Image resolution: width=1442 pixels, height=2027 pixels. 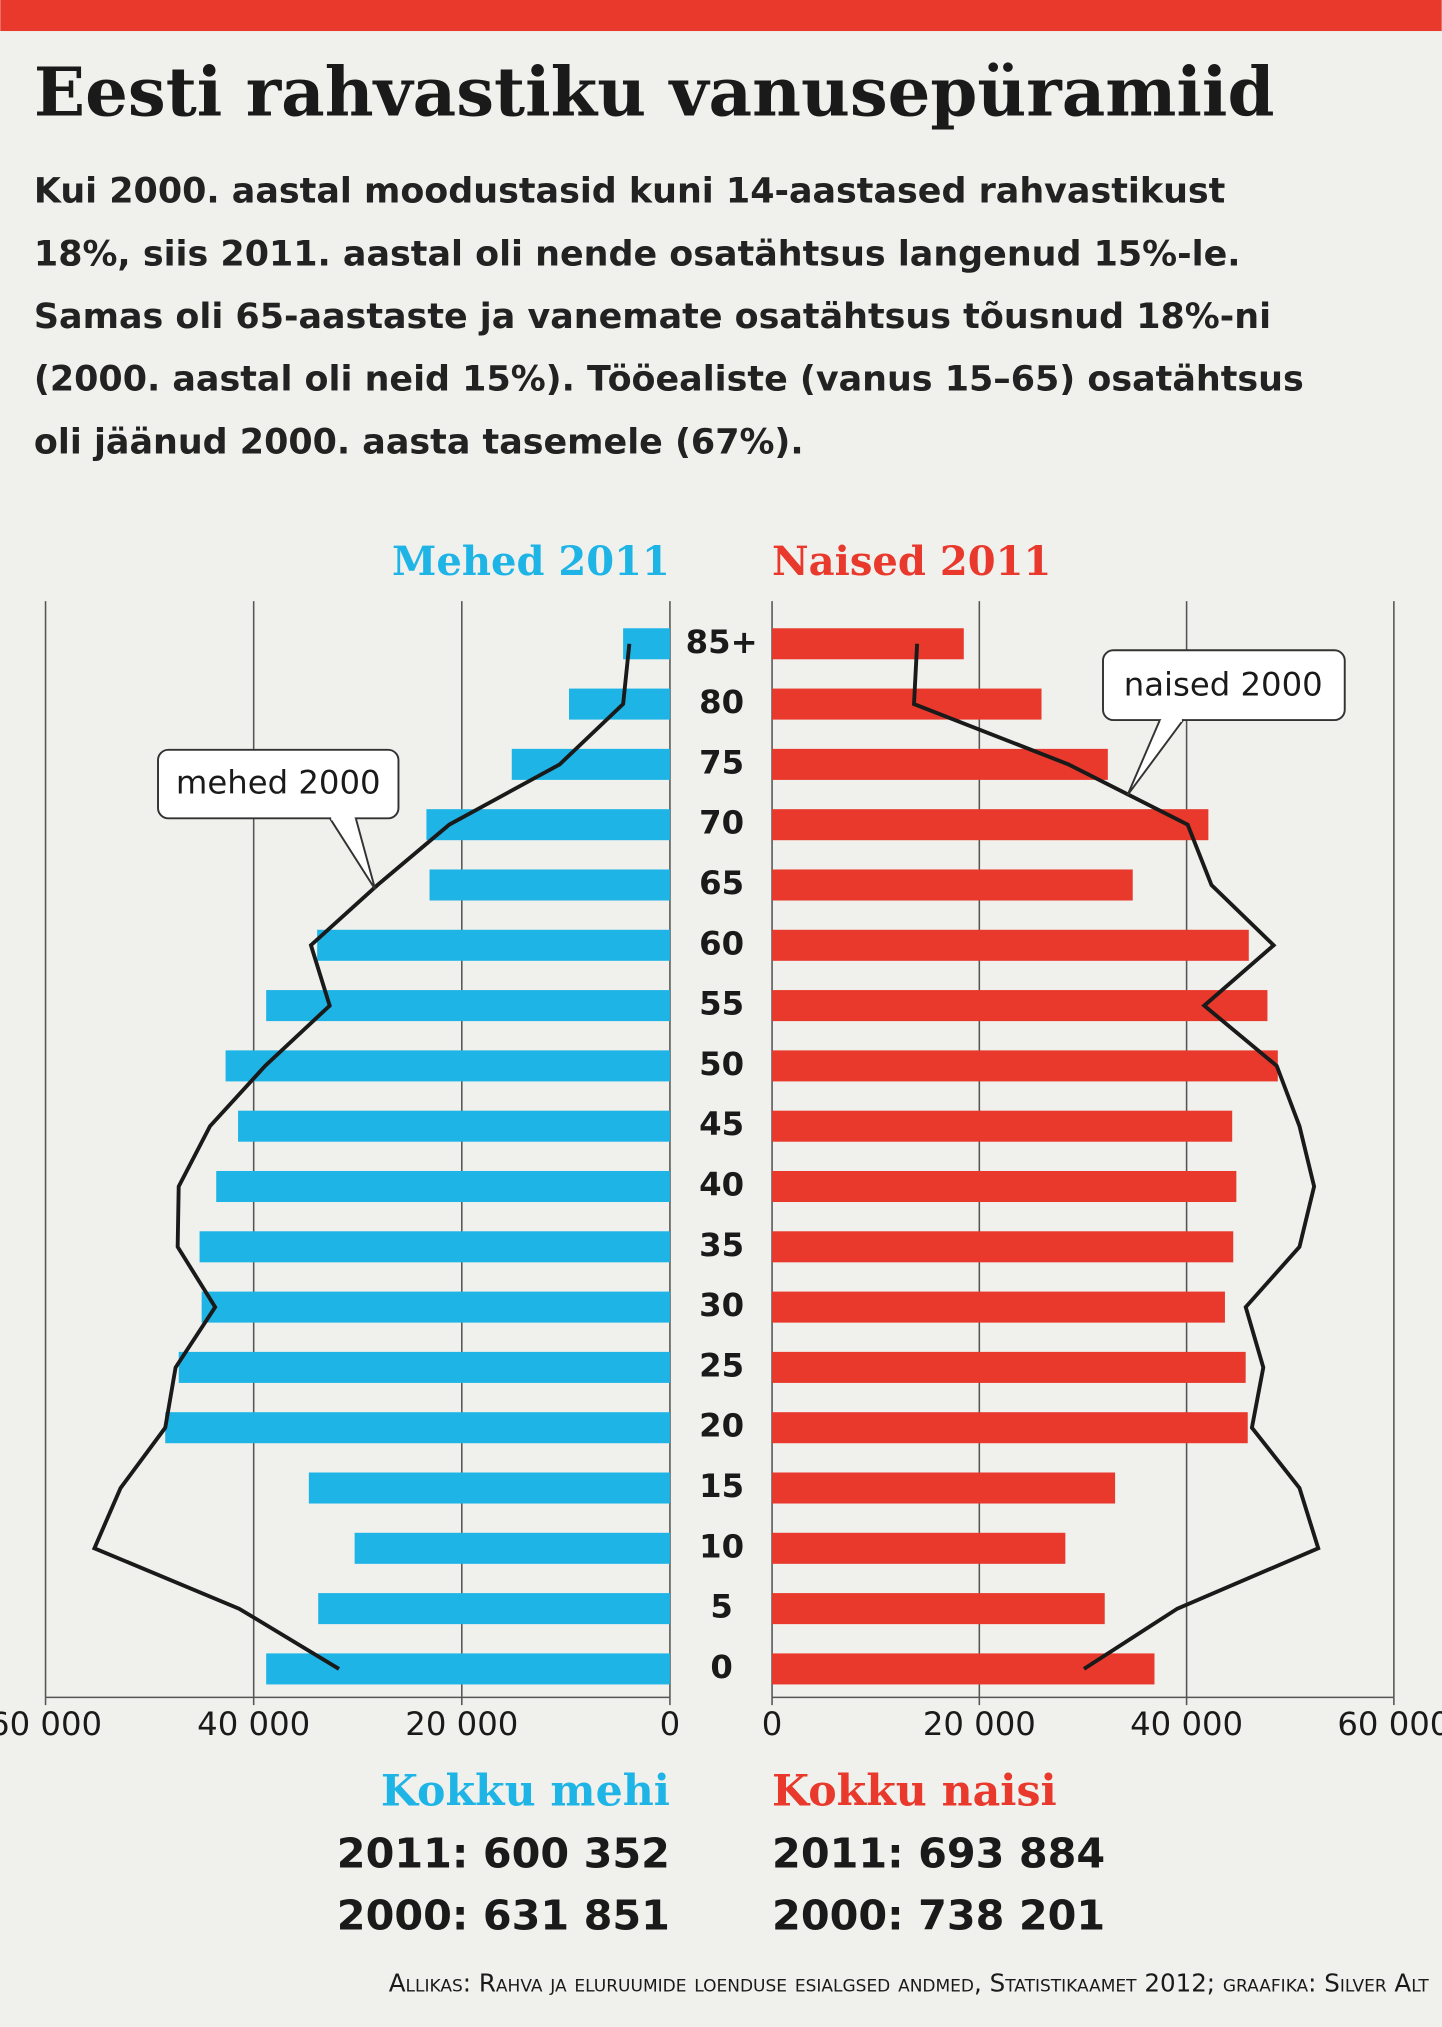 I want to click on category-label: 60, so click(x=721, y=943).